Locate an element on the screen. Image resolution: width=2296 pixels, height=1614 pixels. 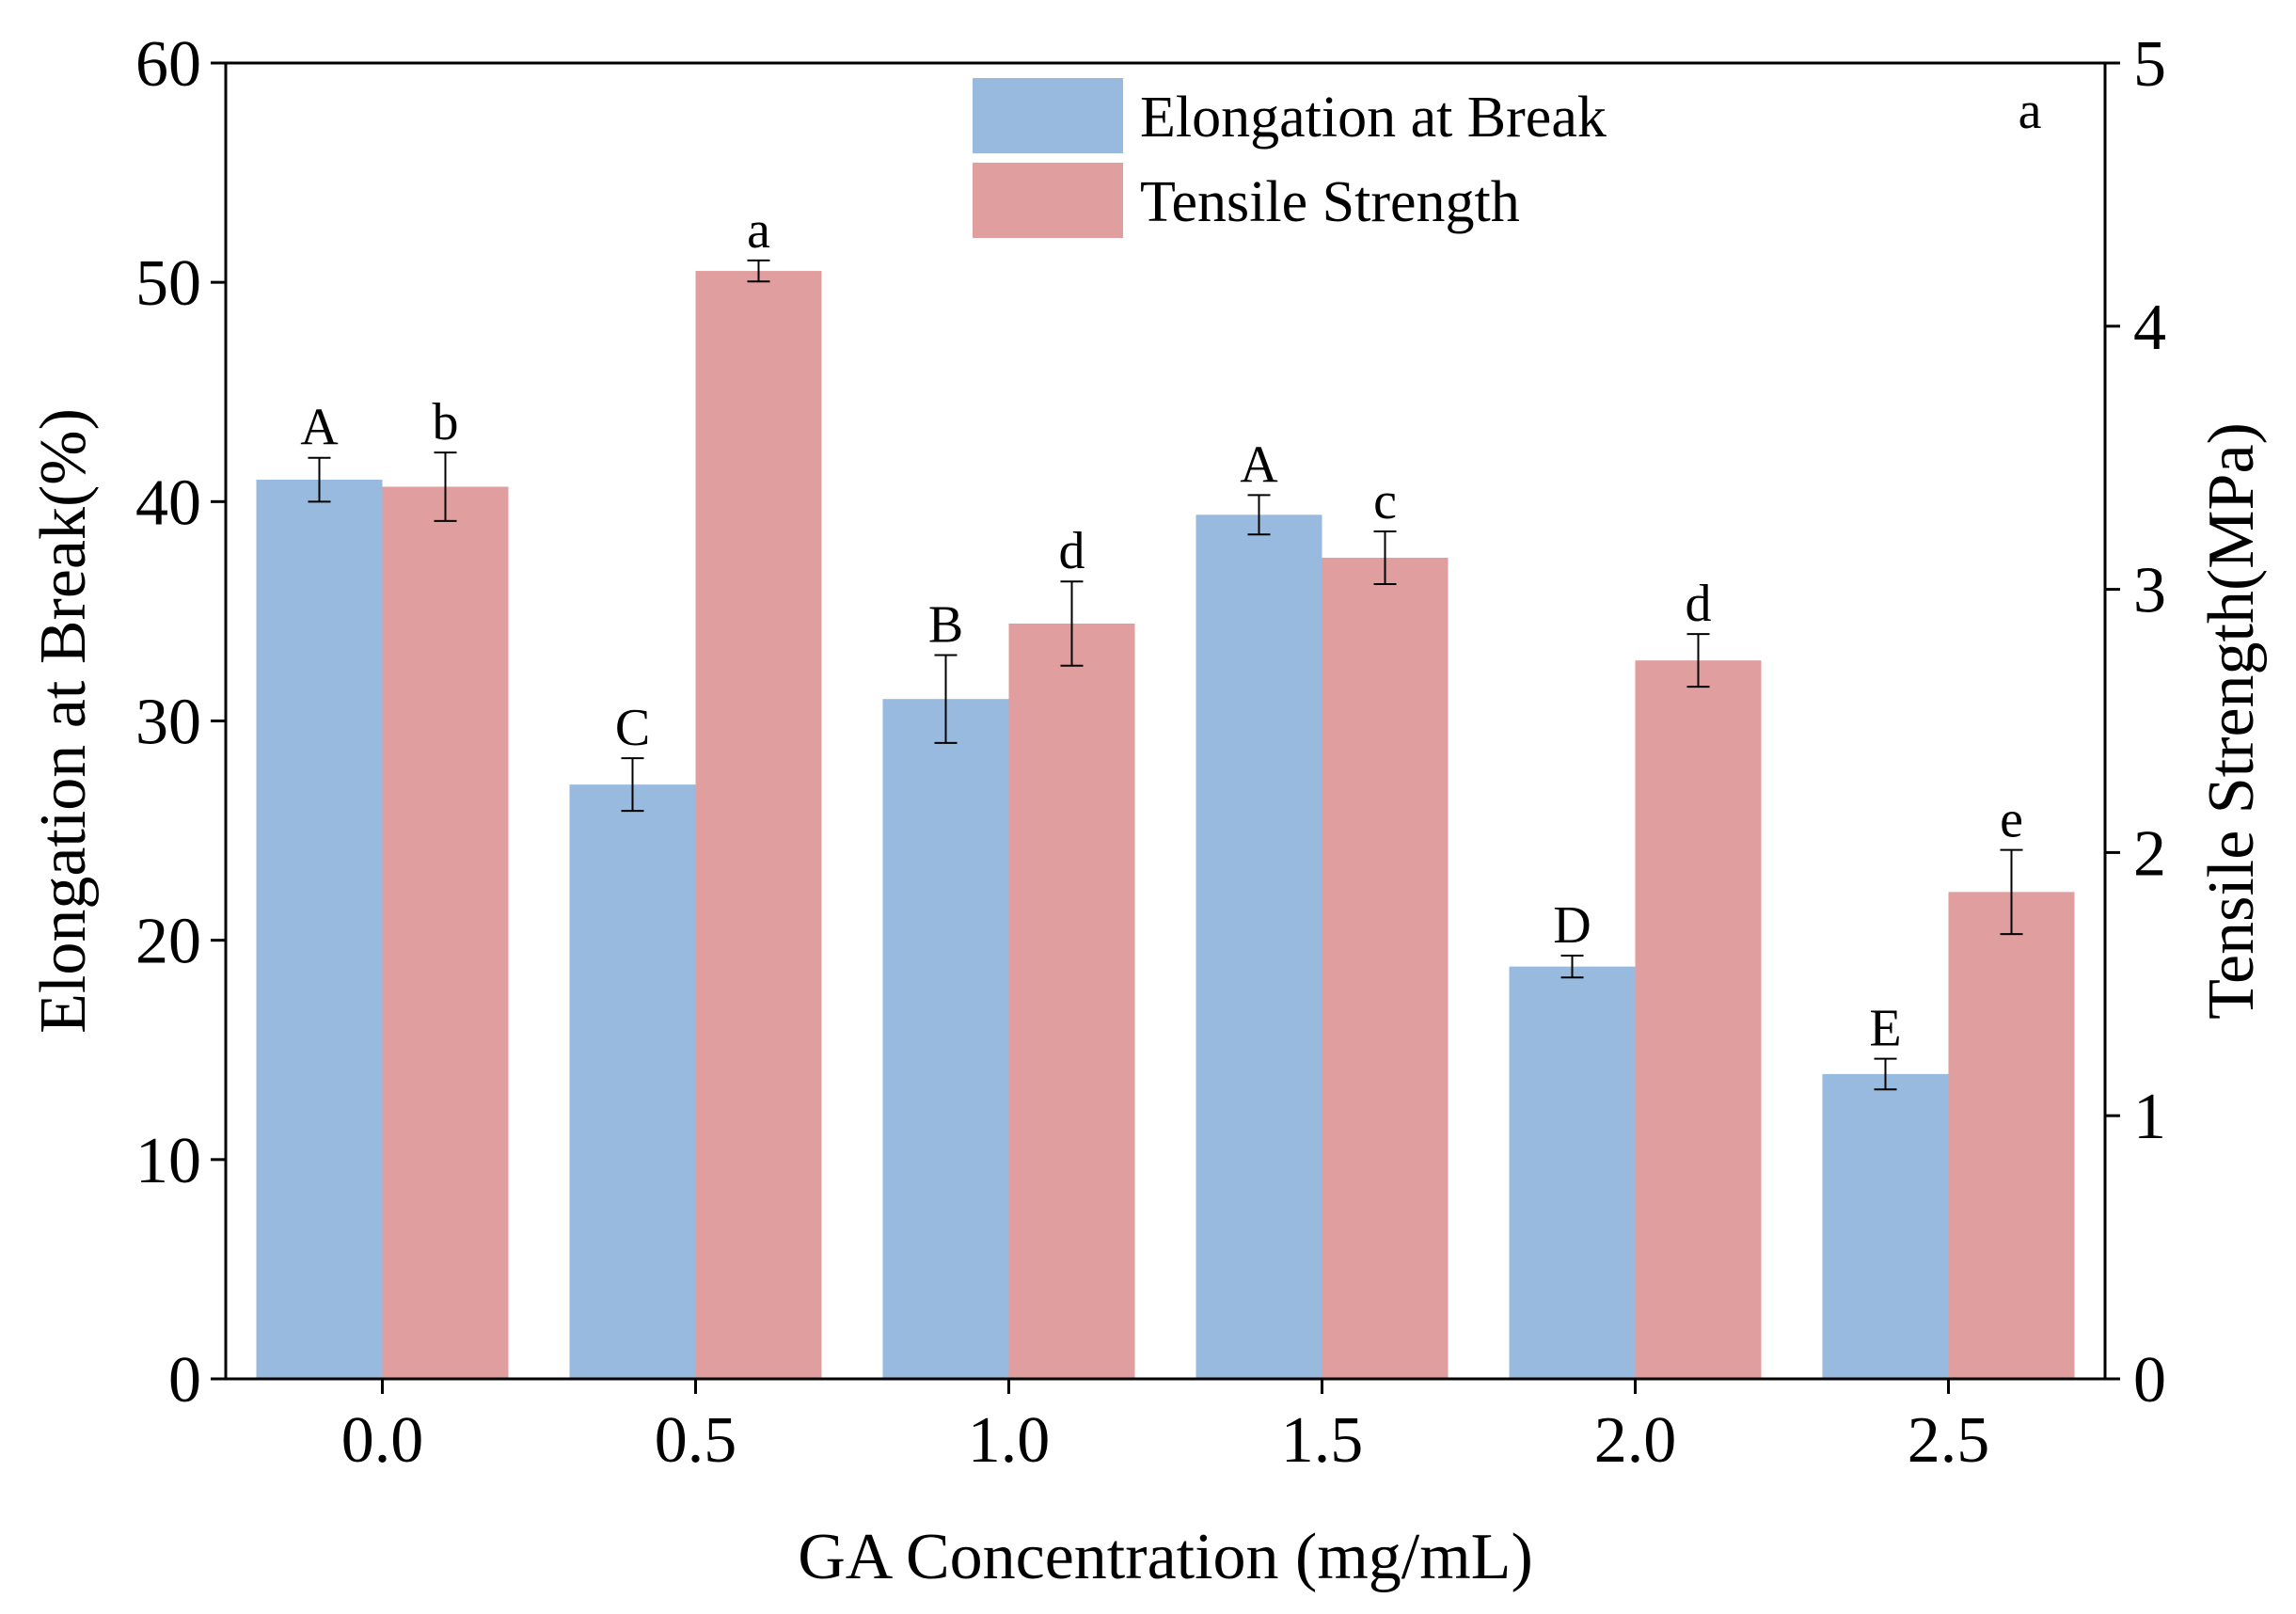
significance-label-elongation-1: C is located at coordinates (632, 728).